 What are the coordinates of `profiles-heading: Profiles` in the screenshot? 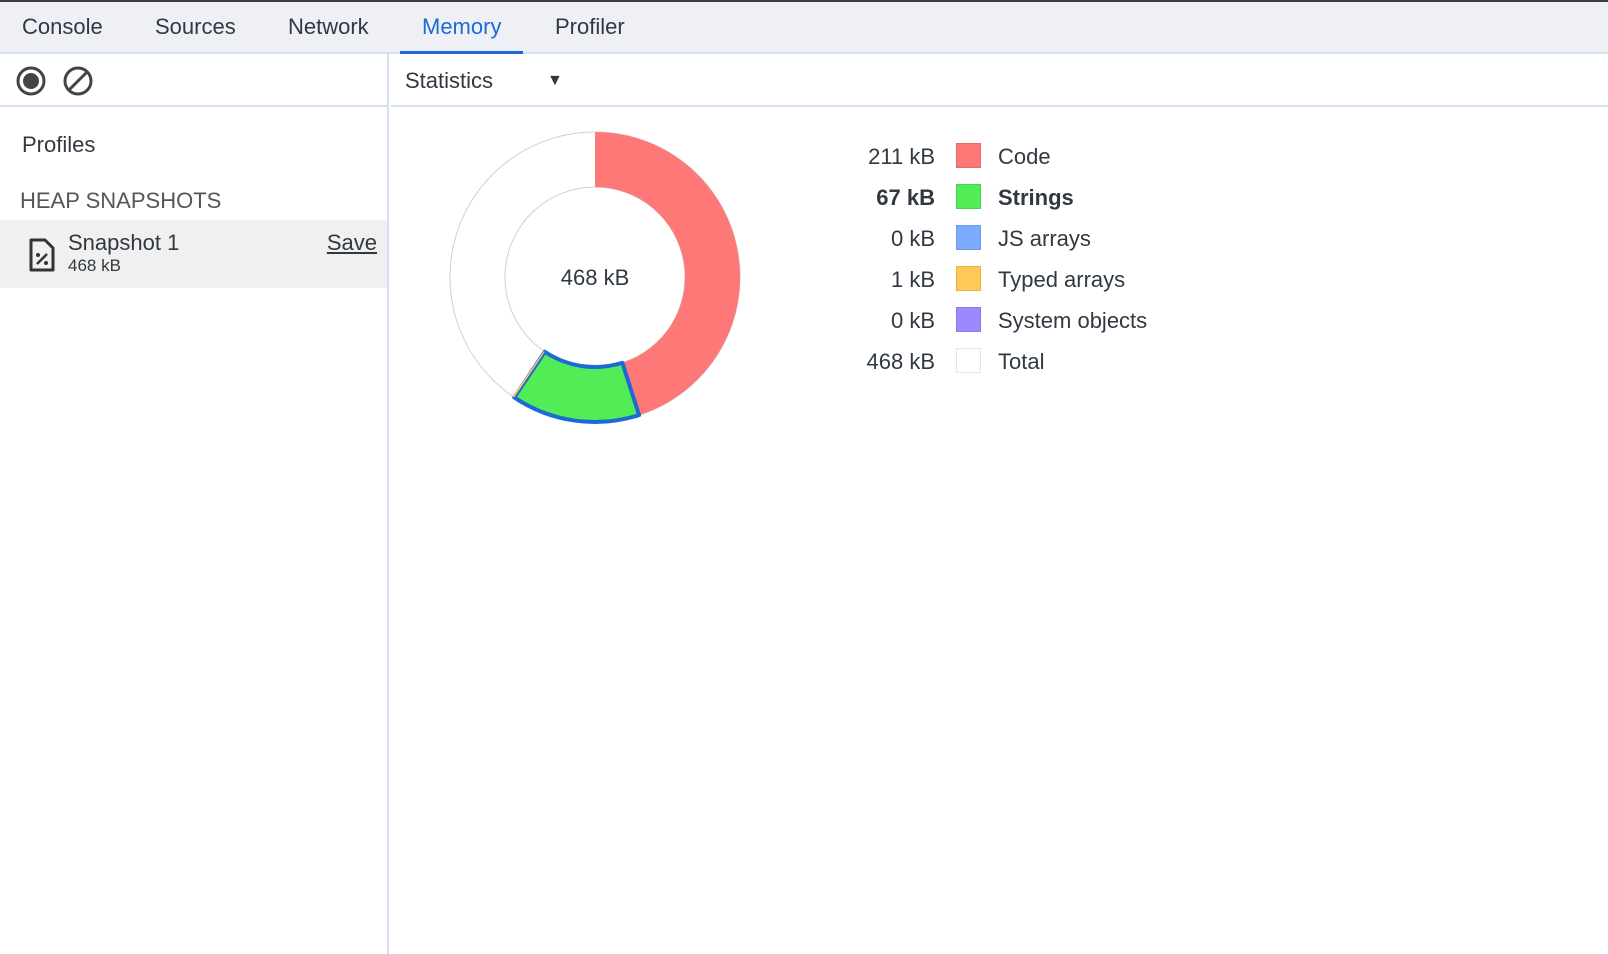 It's located at (59, 144).